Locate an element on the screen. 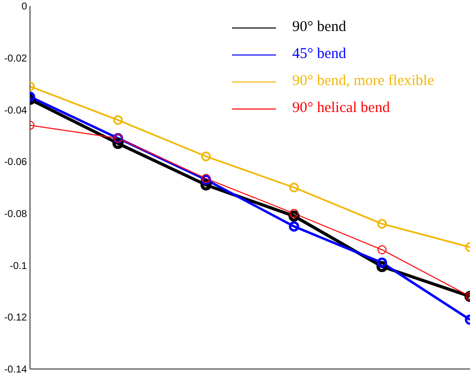 The image size is (474, 377). y-tick-label: -0.02 is located at coordinates (16, 58).